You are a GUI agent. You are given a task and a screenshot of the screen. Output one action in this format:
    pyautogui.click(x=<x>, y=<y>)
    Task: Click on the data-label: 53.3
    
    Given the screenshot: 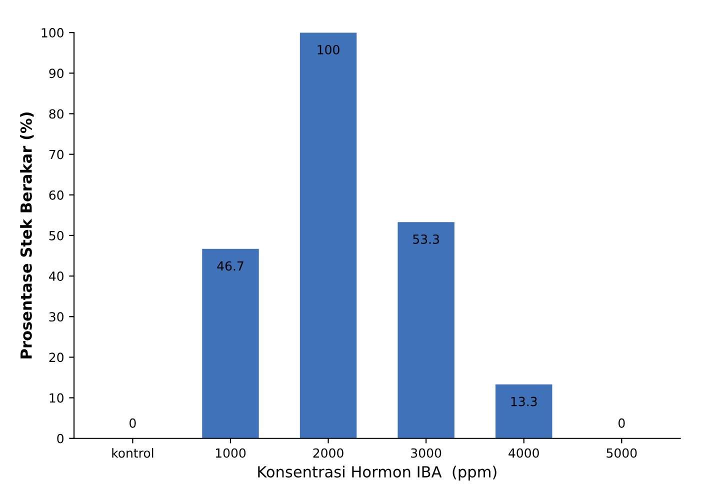 What is the action you would take?
    pyautogui.click(x=426, y=239)
    